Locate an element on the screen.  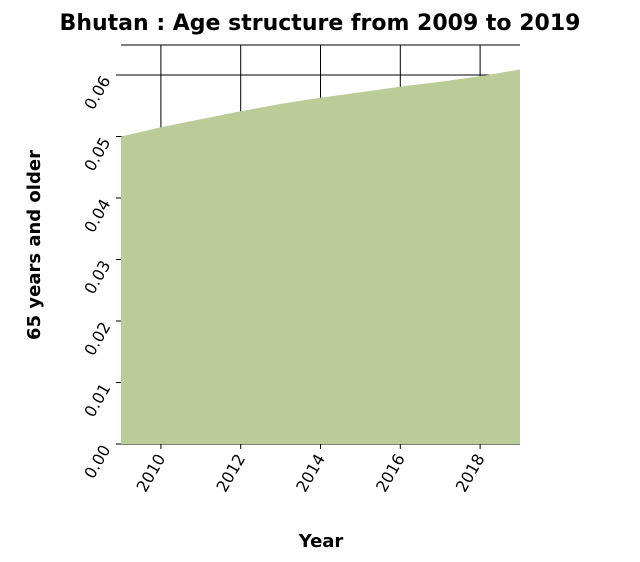
x-tick-label: 2016 is located at coordinates (390, 473).